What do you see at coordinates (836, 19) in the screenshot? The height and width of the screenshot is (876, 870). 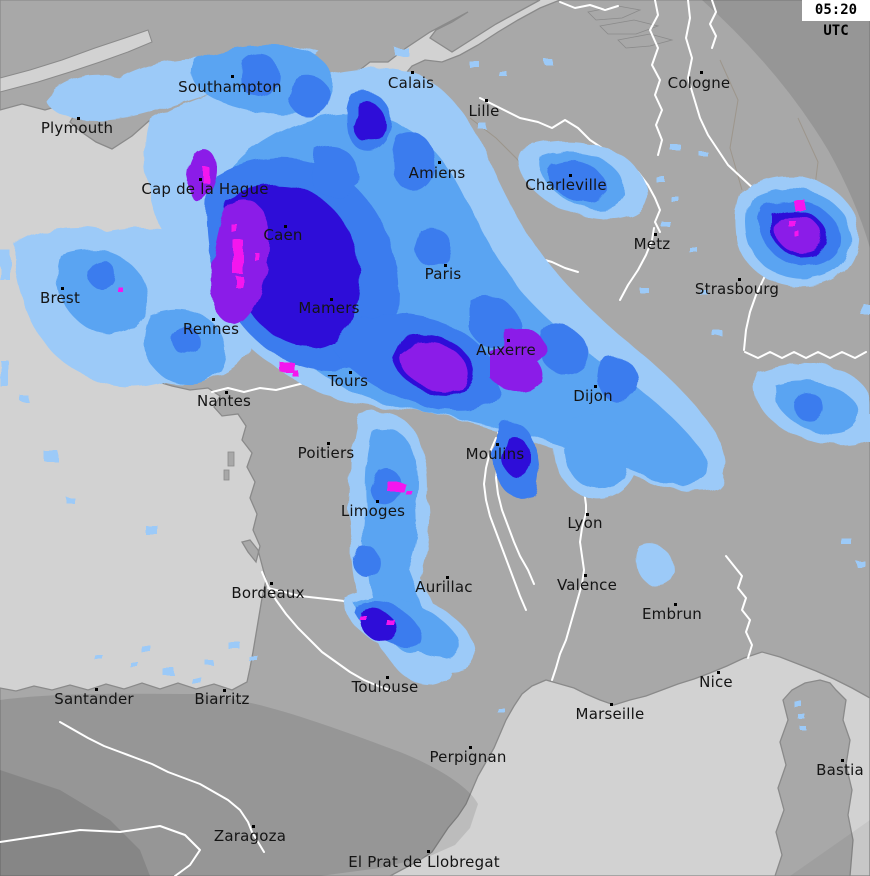 I see `timestamp-badge: 05:20 UTC` at bounding box center [836, 19].